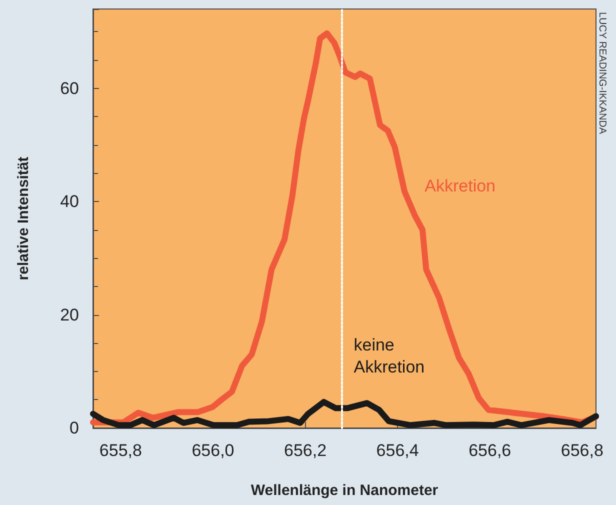  I want to click on x-tick-label: 655,8, so click(120, 450).